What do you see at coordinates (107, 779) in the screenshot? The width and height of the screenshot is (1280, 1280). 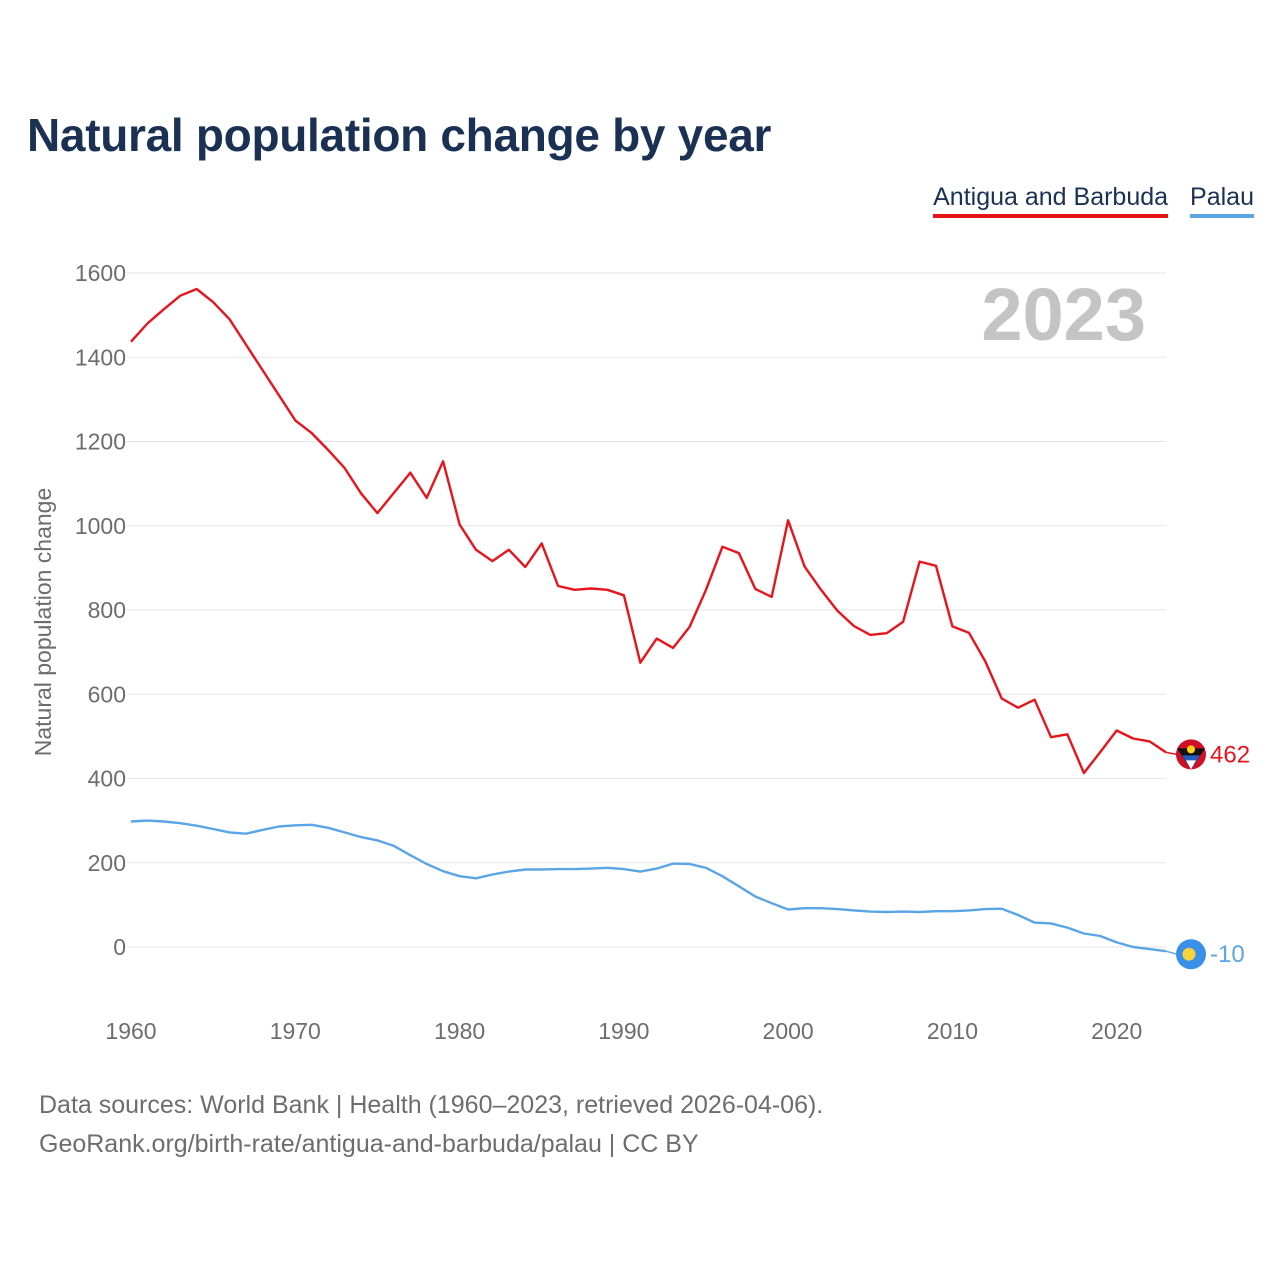 I see `y-tick-label: 400` at bounding box center [107, 779].